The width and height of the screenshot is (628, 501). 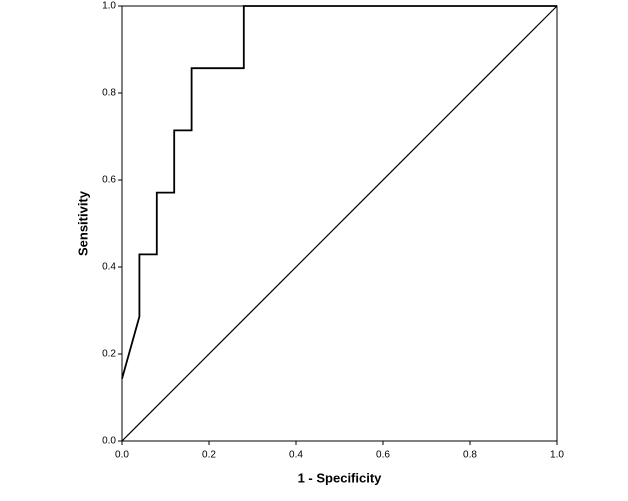 I want to click on x-tick-label: 0.8, so click(x=470, y=455).